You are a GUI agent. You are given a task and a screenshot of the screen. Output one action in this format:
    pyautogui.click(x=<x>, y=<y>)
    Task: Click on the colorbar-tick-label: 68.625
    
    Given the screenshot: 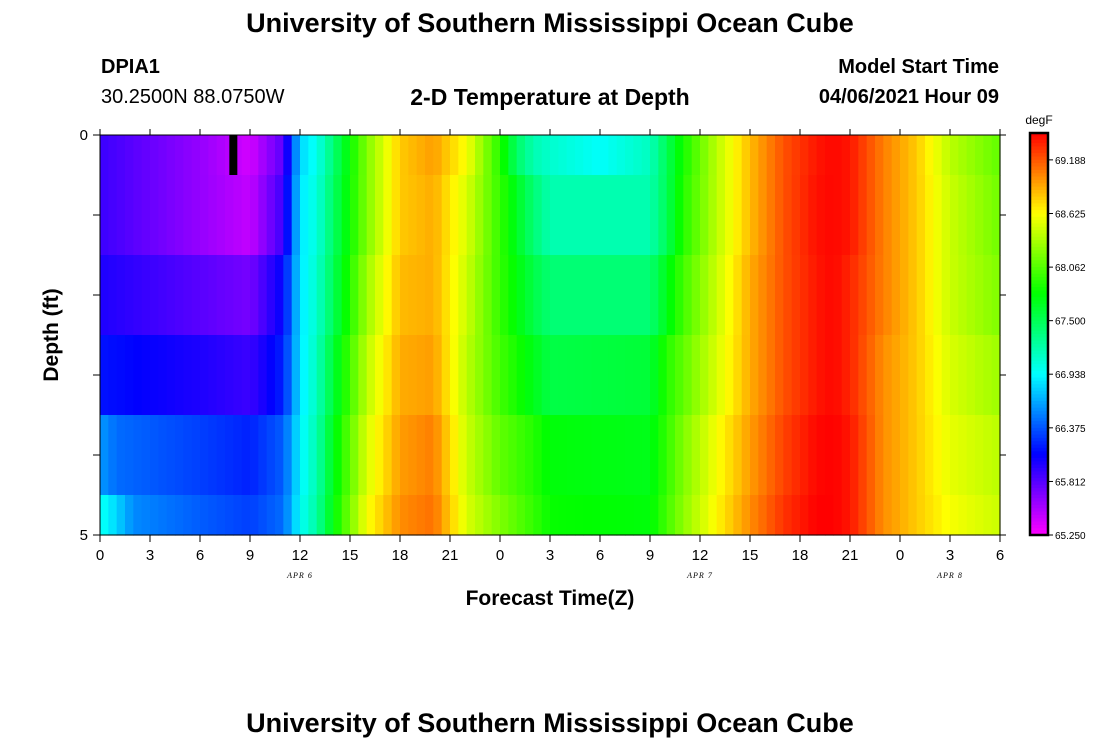 What is the action you would take?
    pyautogui.click(x=1070, y=214)
    